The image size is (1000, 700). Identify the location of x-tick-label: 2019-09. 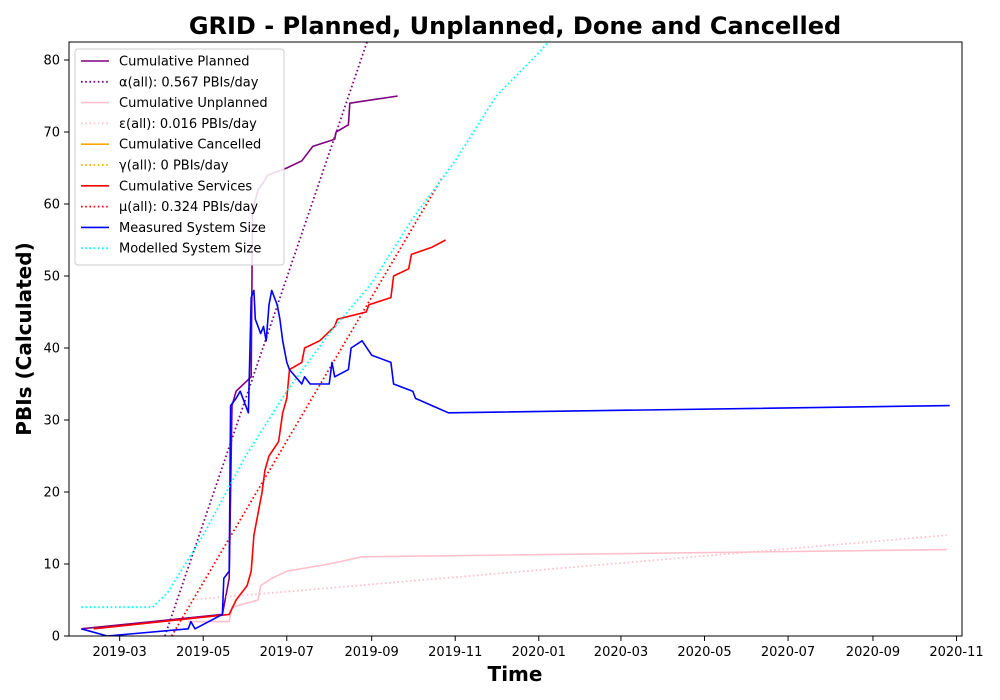
(372, 652).